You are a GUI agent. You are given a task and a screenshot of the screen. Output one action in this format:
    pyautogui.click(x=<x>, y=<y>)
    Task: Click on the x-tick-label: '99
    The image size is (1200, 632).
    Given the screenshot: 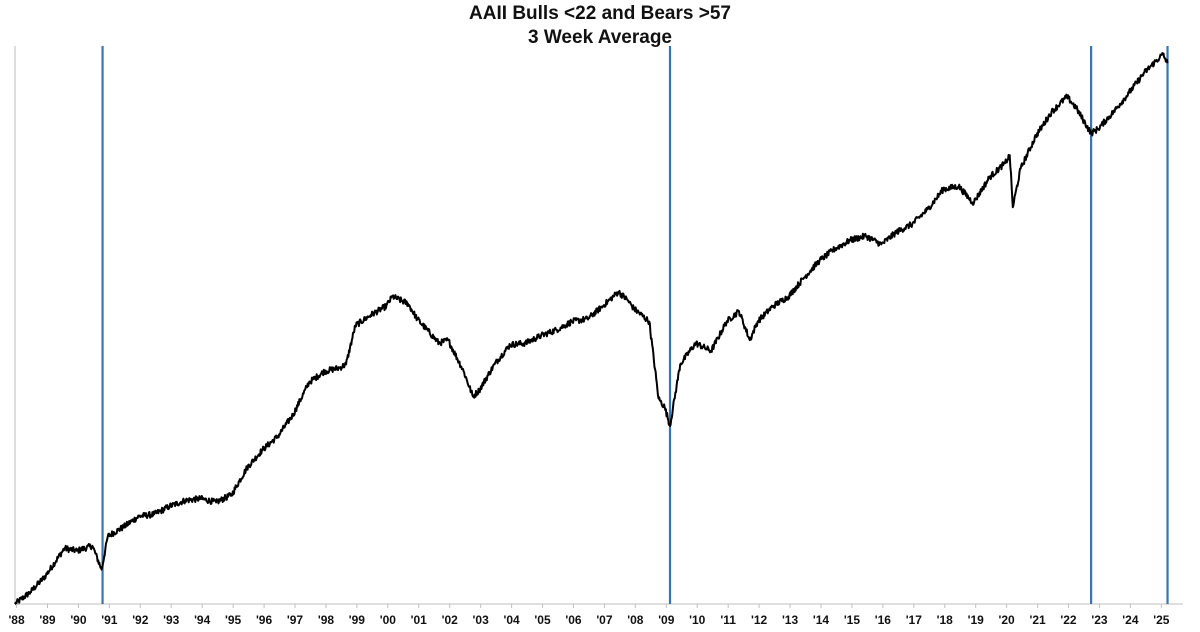 What is the action you would take?
    pyautogui.click(x=357, y=620)
    